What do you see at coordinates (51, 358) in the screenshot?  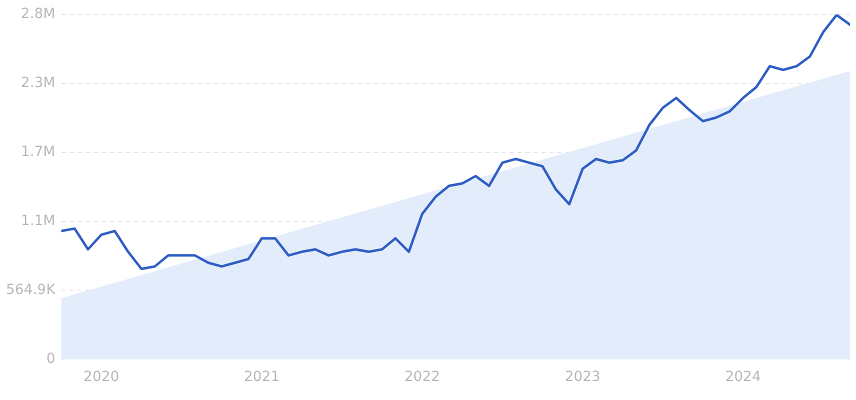 I see `y-tick-label: 0` at bounding box center [51, 358].